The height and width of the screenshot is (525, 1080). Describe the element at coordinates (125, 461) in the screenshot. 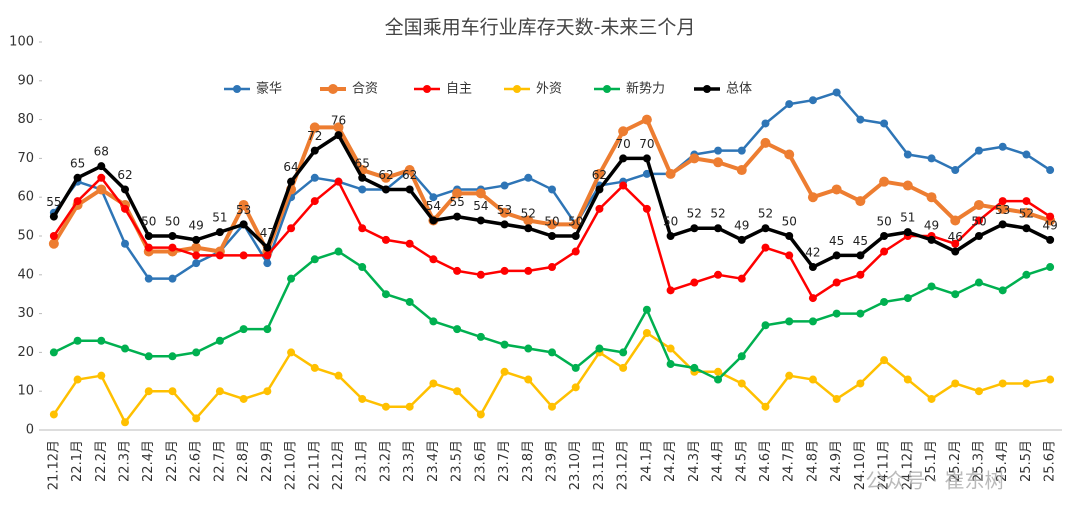

I see `x-tick-label: 22.3月` at that location.